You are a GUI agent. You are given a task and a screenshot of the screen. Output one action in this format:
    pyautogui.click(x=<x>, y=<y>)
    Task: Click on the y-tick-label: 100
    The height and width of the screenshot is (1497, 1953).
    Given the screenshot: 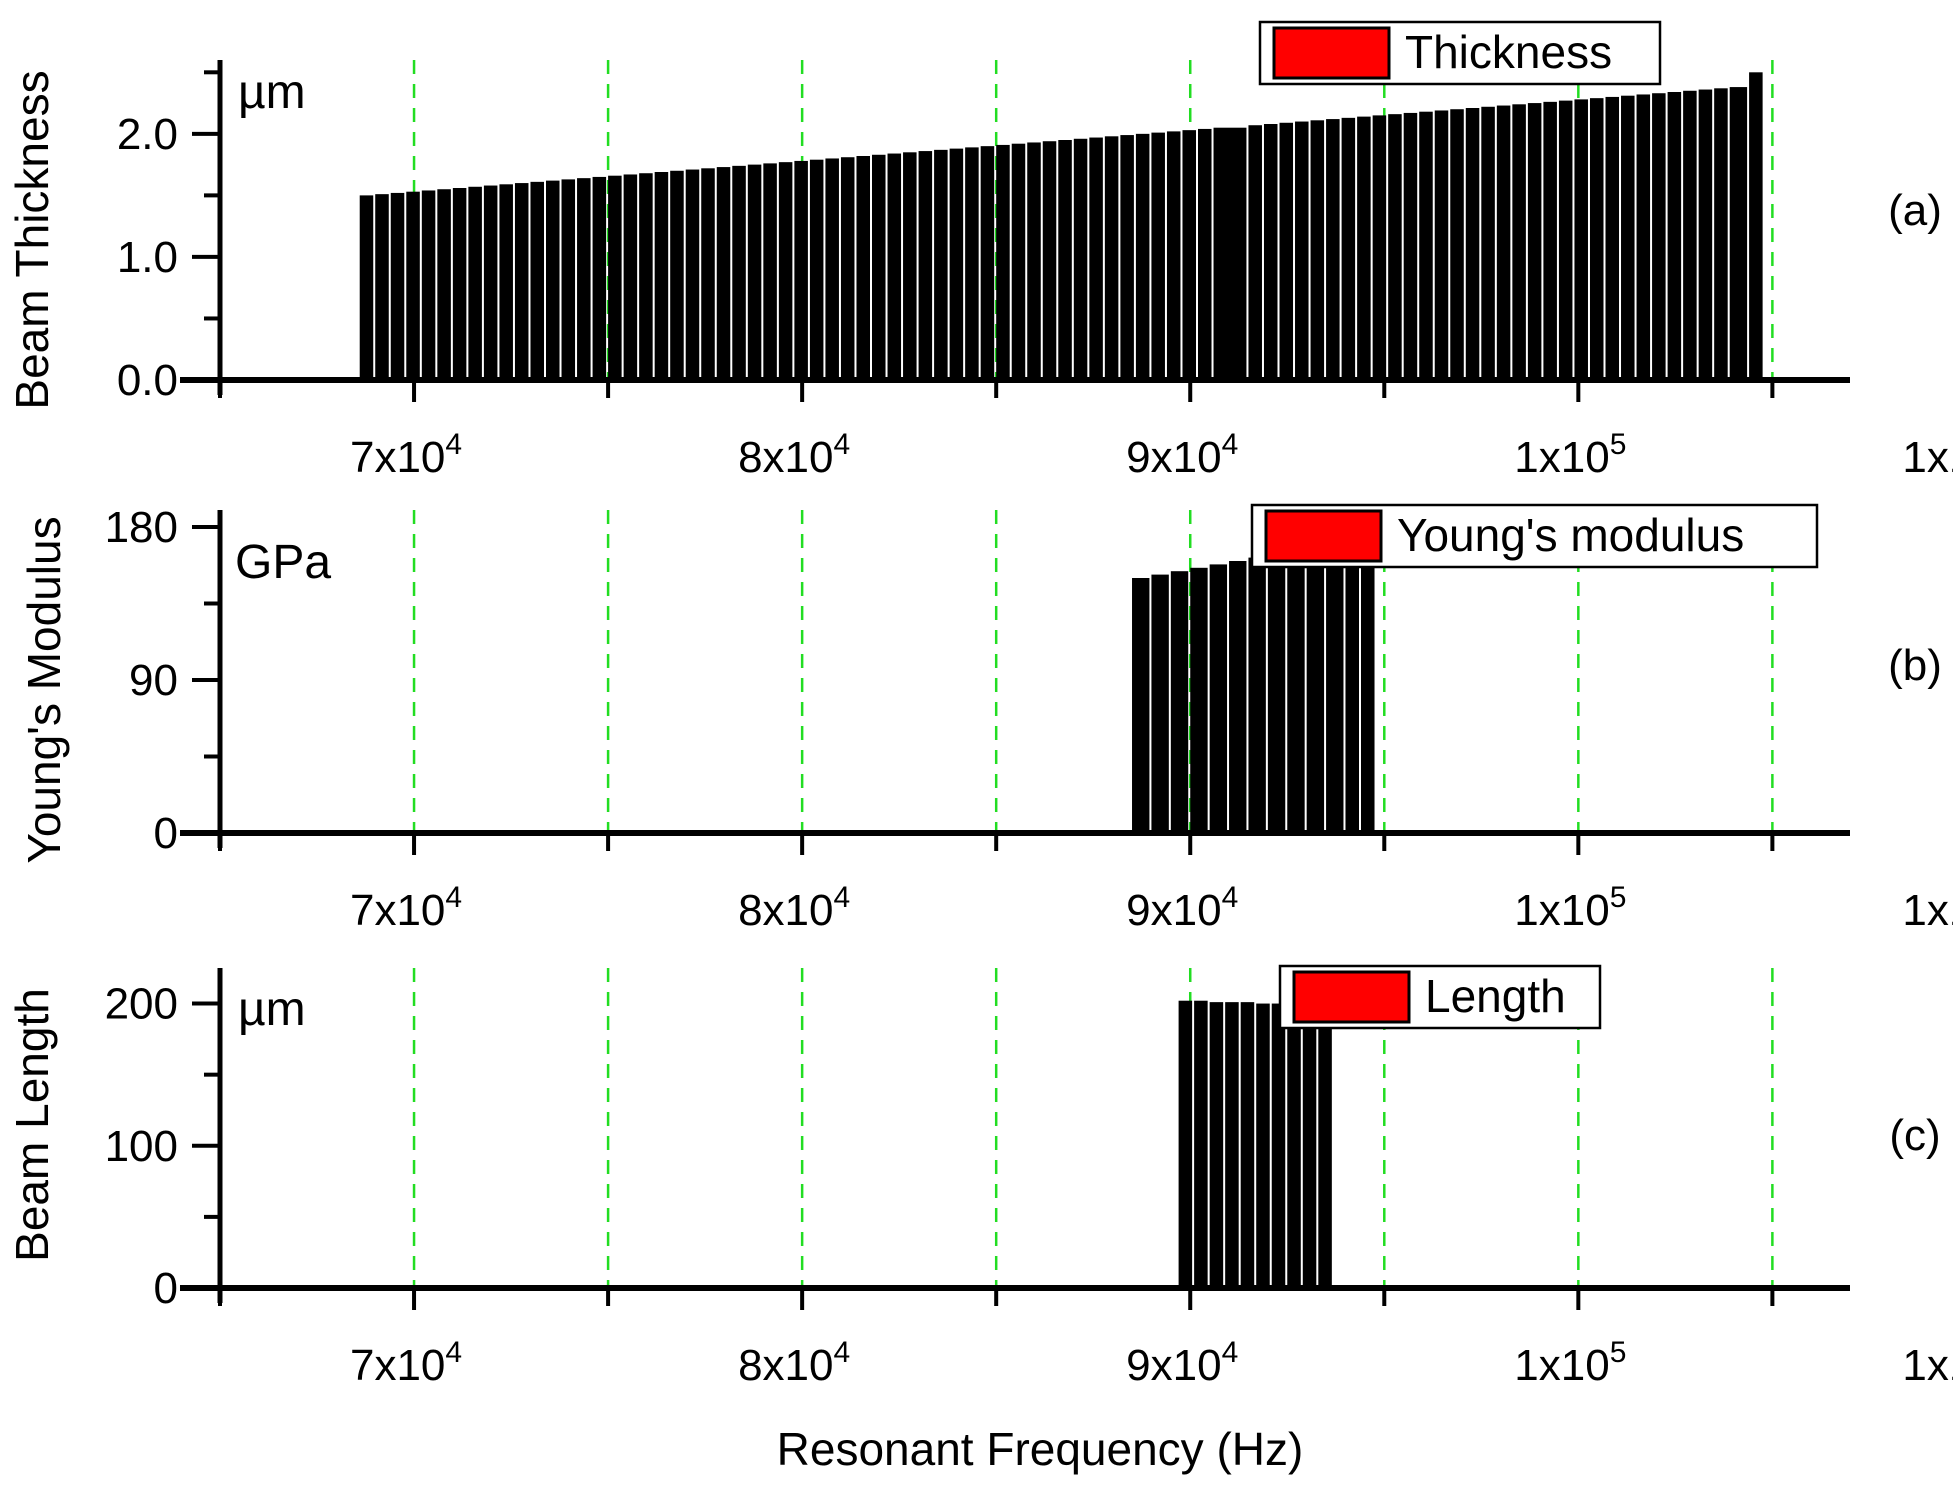 What is the action you would take?
    pyautogui.click(x=141, y=1146)
    